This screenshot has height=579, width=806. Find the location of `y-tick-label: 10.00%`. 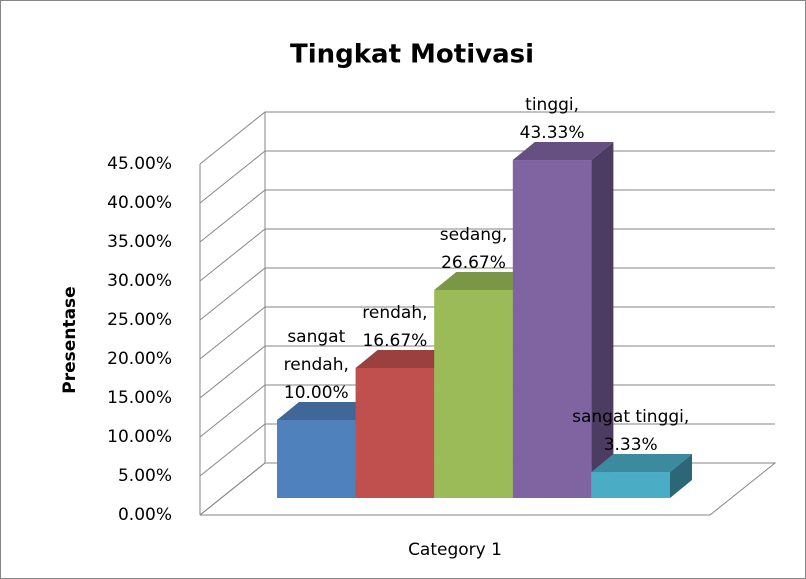

y-tick-label: 10.00% is located at coordinates (139, 437).